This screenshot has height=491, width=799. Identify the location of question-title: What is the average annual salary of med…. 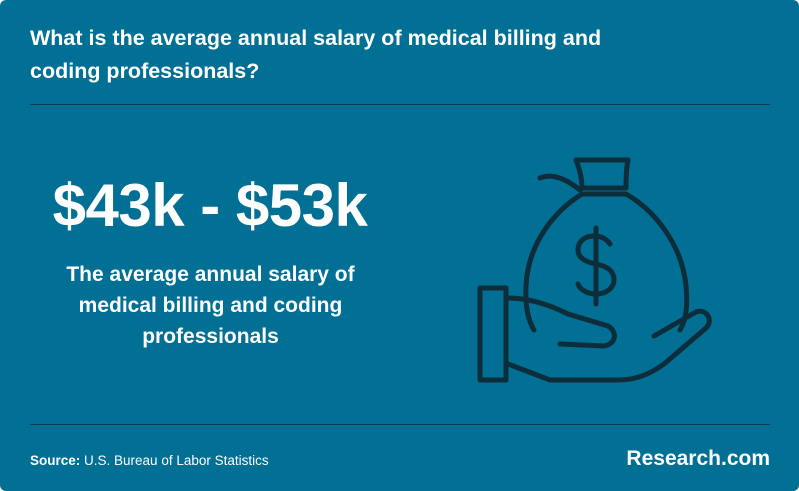
(316, 54).